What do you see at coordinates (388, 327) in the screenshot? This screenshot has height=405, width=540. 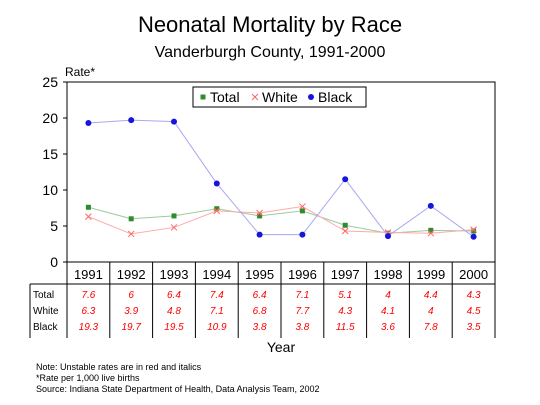 I see `table-cell: 3.6` at bounding box center [388, 327].